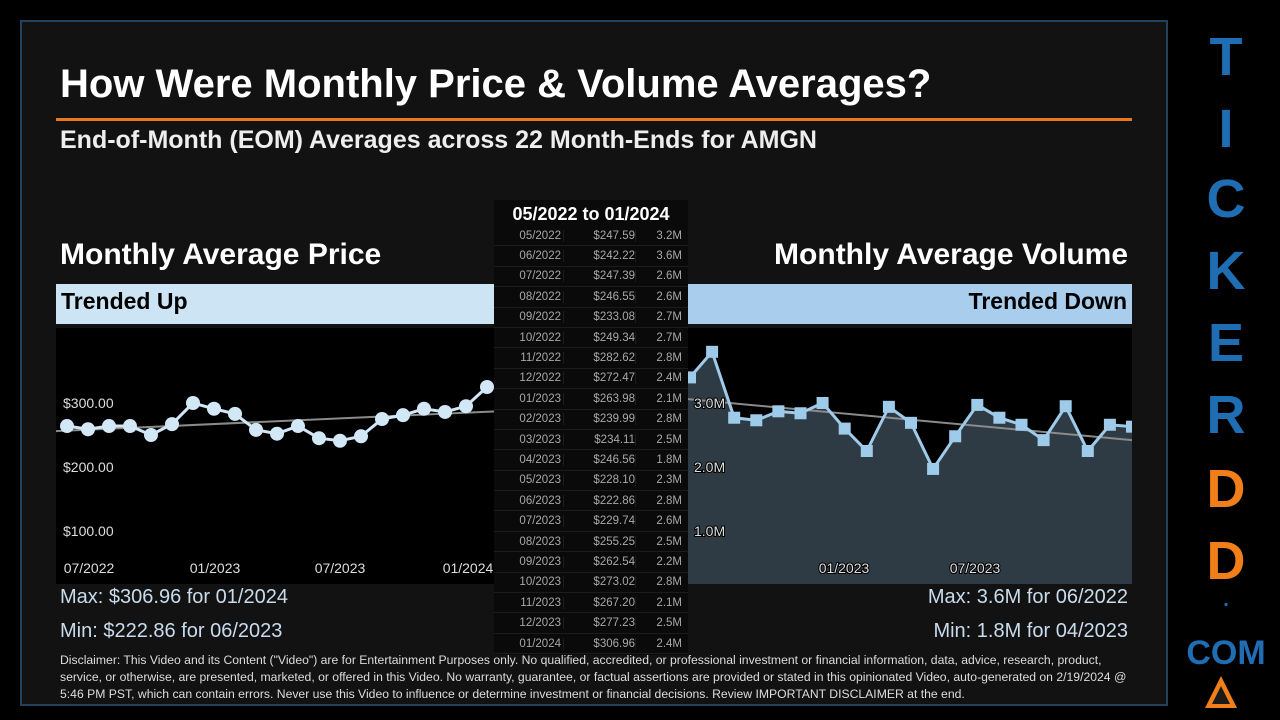 This screenshot has height=720, width=1280. What do you see at coordinates (591, 214) in the screenshot?
I see `table-title: 05/2022 to 01/2024` at bounding box center [591, 214].